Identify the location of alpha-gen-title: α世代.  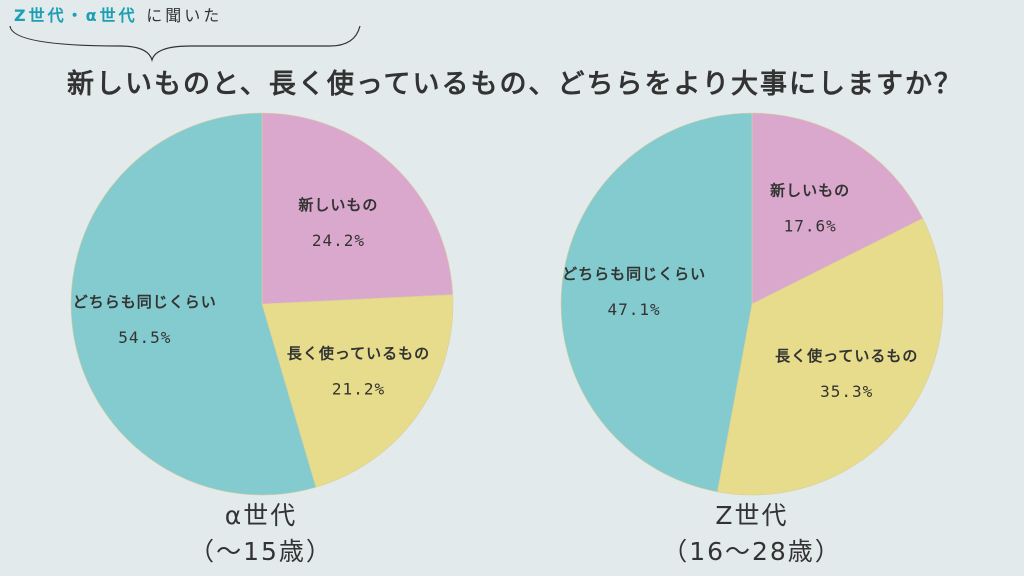
(261, 515).